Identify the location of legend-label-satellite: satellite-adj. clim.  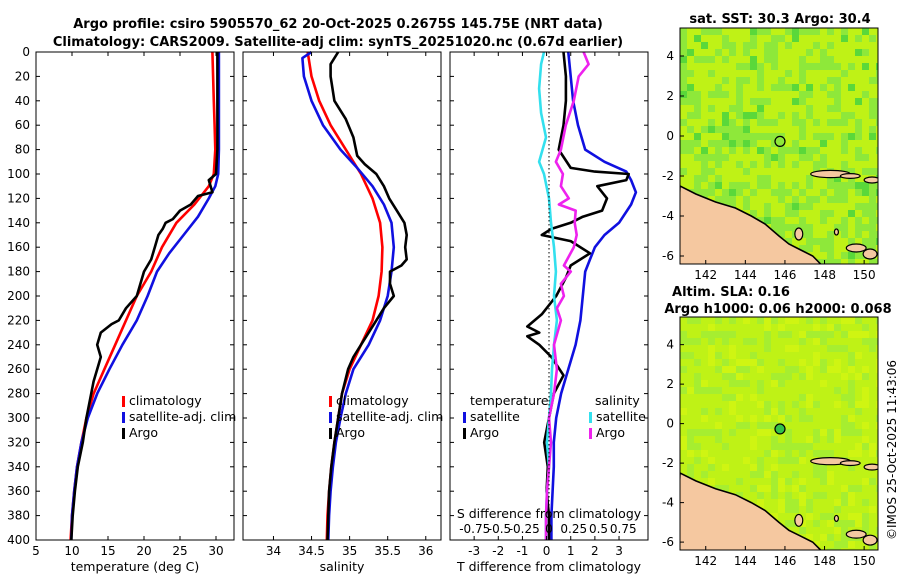
(389, 416).